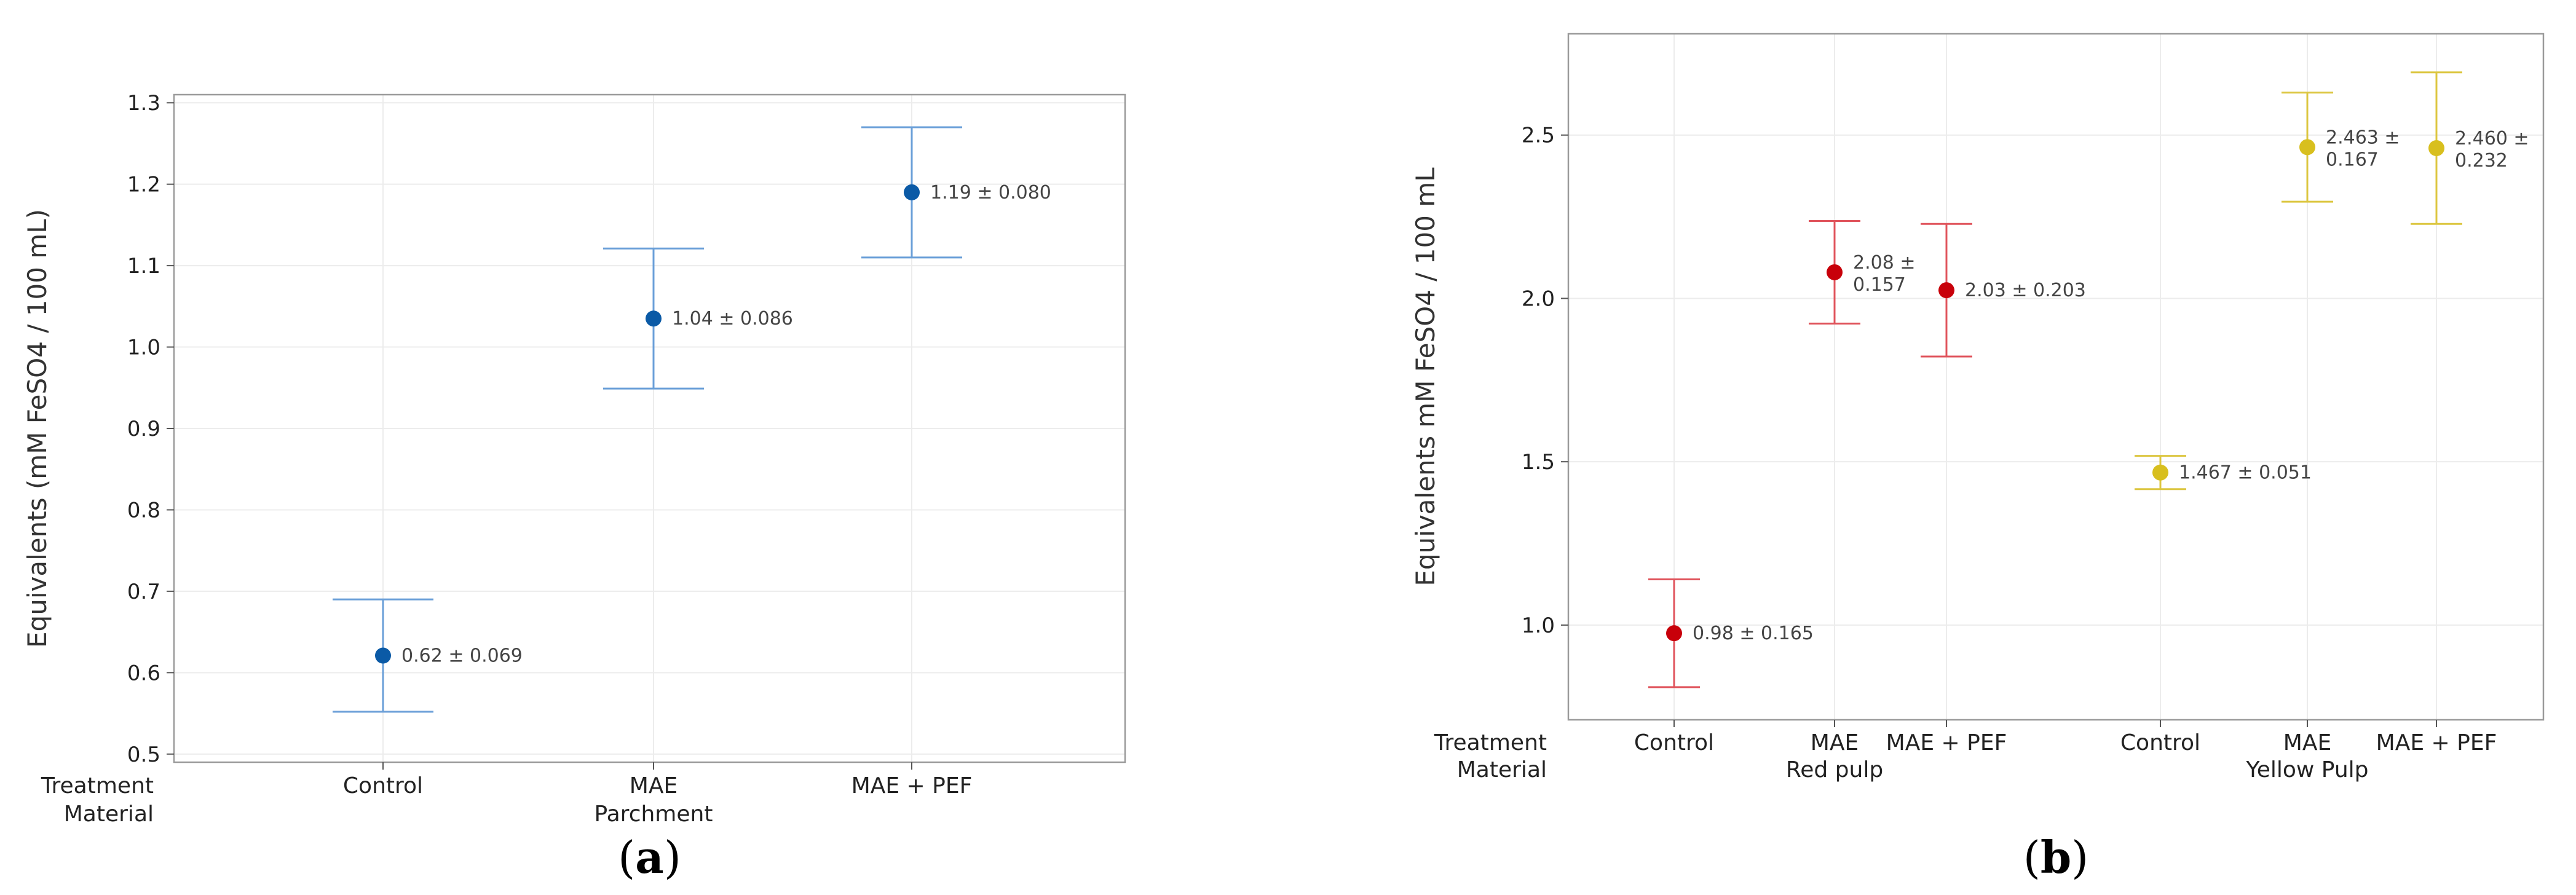 The height and width of the screenshot is (895, 2576). I want to click on data-label: 0.62 ± 0.069, so click(462, 656).